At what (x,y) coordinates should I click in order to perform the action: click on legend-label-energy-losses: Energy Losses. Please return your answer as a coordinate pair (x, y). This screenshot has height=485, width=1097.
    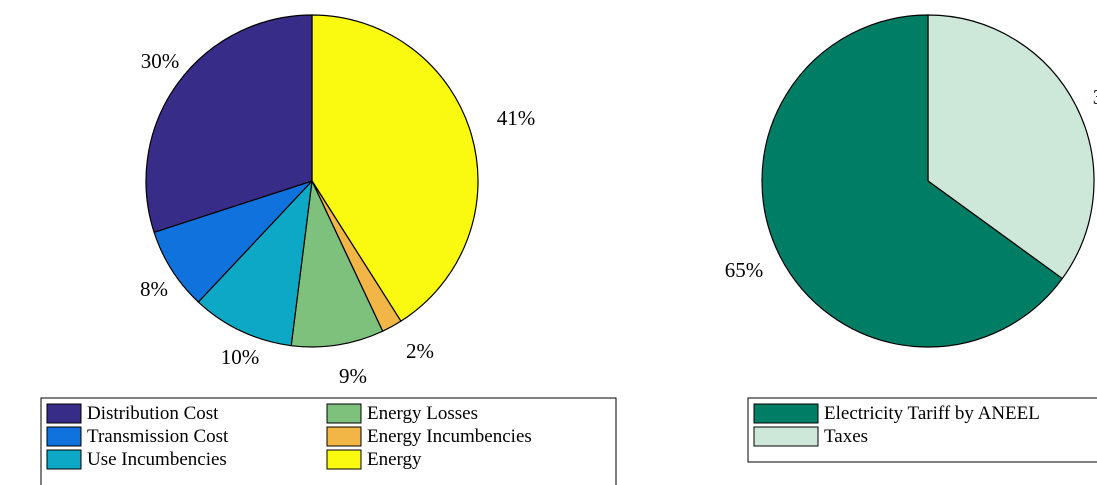
    Looking at the image, I should click on (422, 413).